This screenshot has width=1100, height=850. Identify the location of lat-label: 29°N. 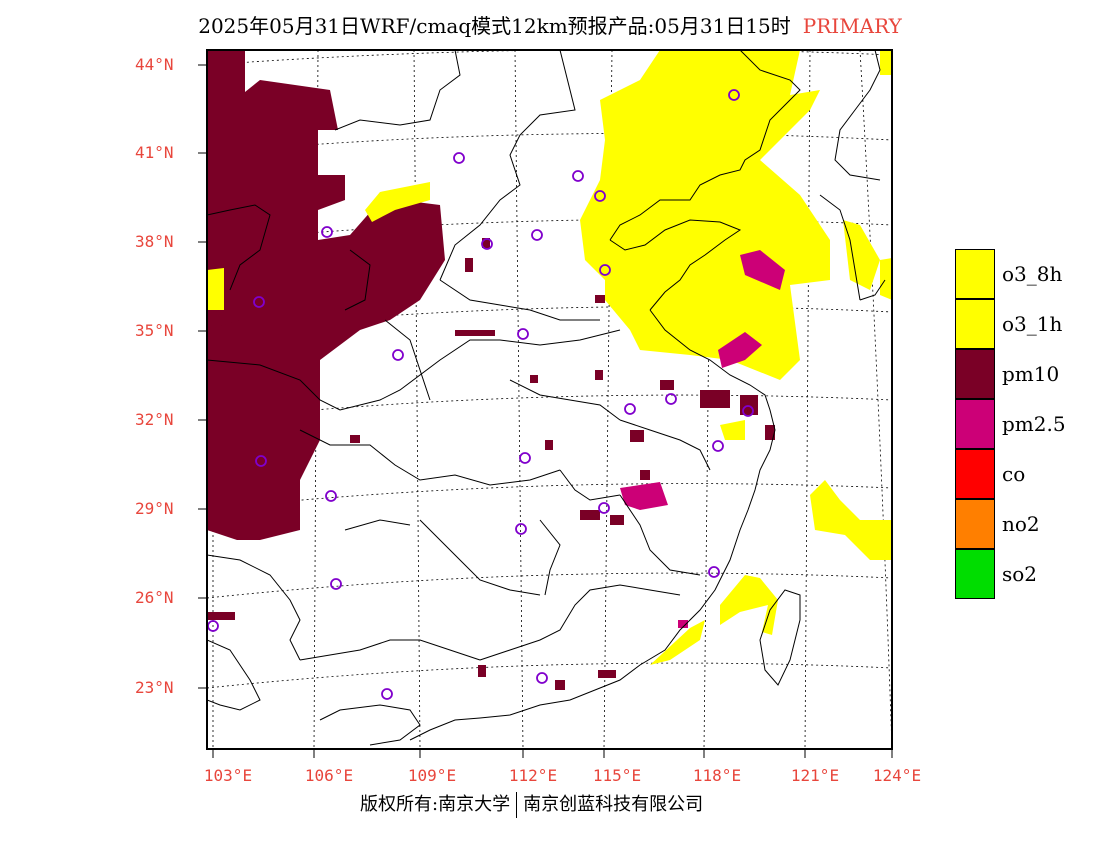
(154, 508).